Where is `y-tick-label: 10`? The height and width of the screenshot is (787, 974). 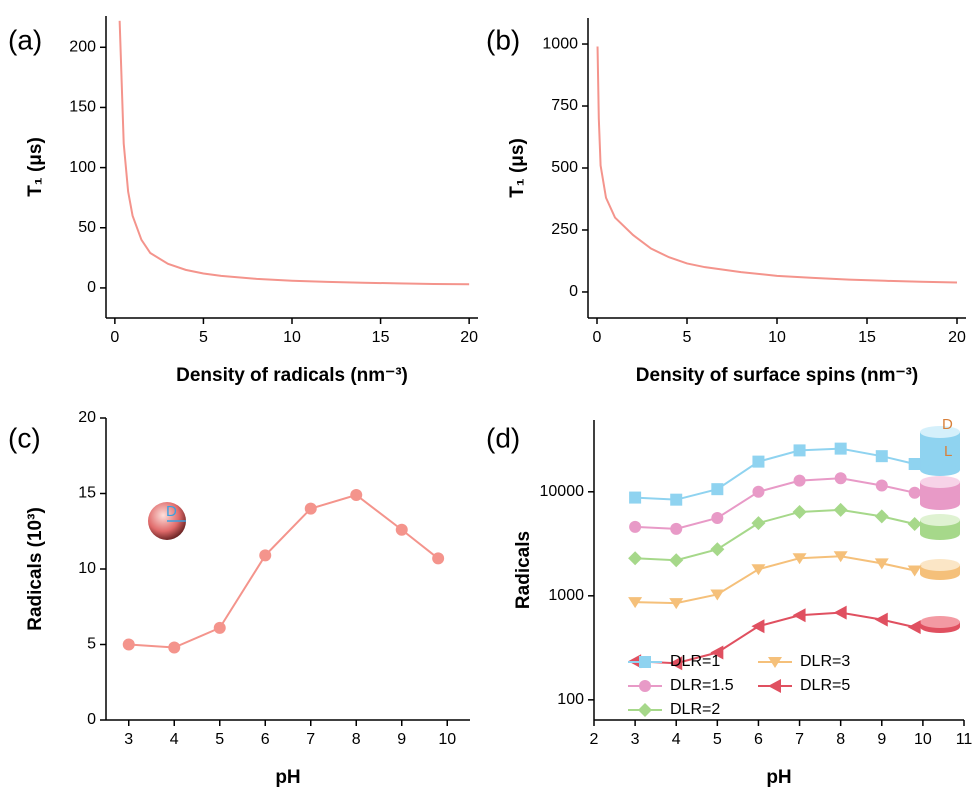
y-tick-label: 10 is located at coordinates (87, 568).